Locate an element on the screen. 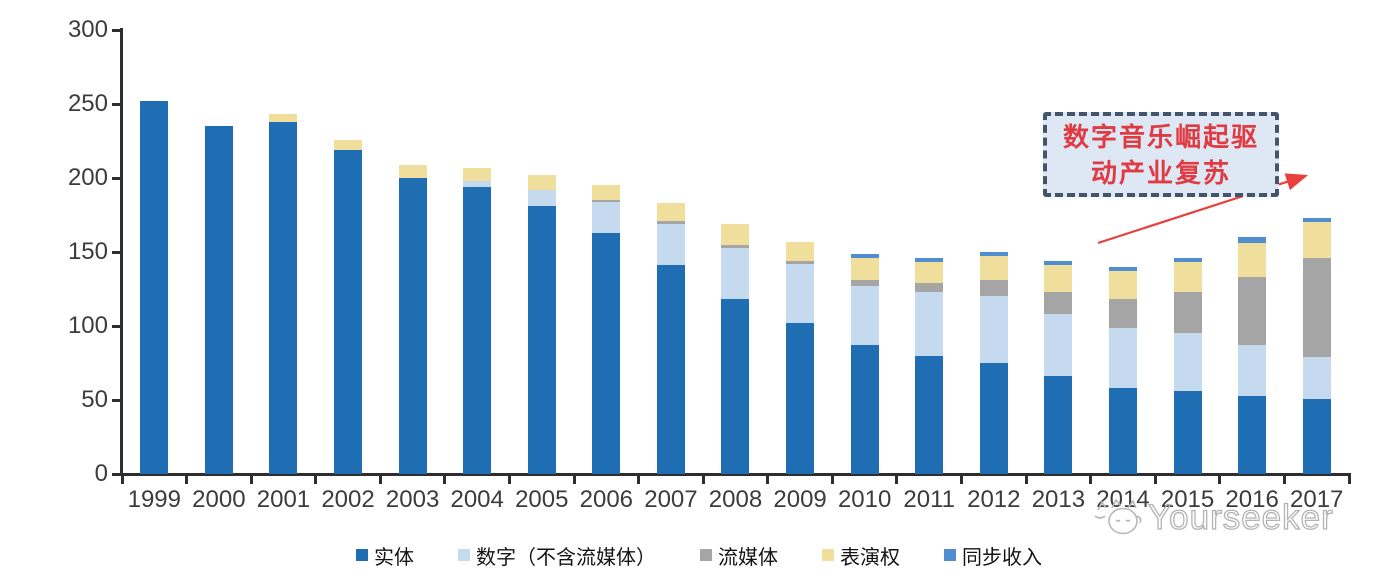  bar-2015 is located at coordinates (1187, 365).